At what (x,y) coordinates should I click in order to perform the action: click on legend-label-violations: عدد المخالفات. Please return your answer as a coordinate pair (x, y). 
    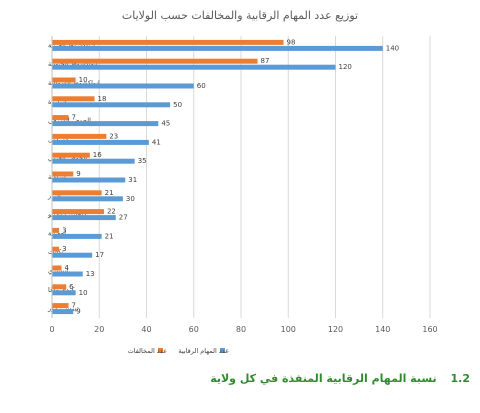
    Looking at the image, I should click on (147, 351).